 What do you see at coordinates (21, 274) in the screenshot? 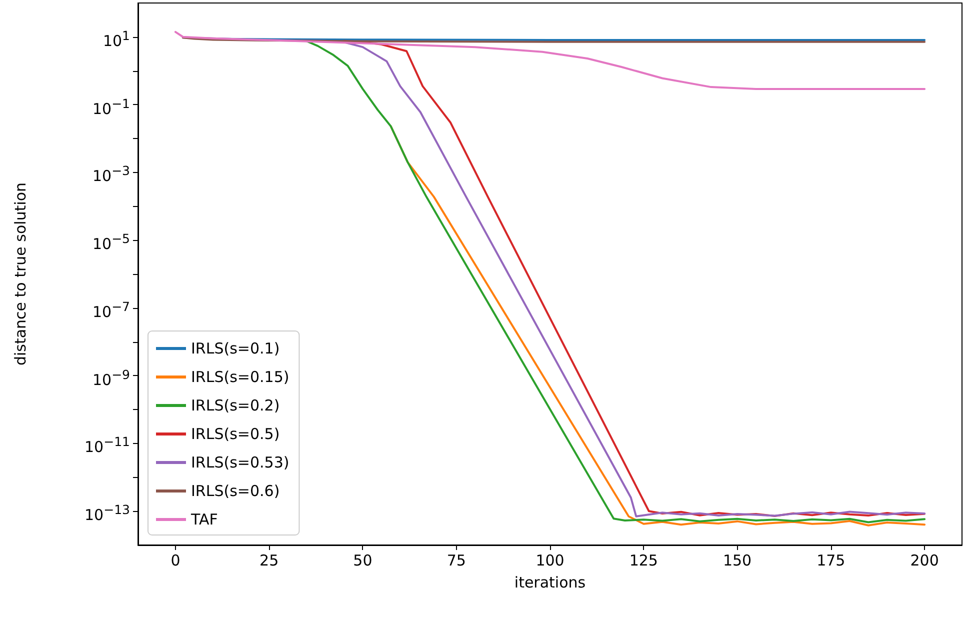
I see `y-axis-title: distance to true solution` at bounding box center [21, 274].